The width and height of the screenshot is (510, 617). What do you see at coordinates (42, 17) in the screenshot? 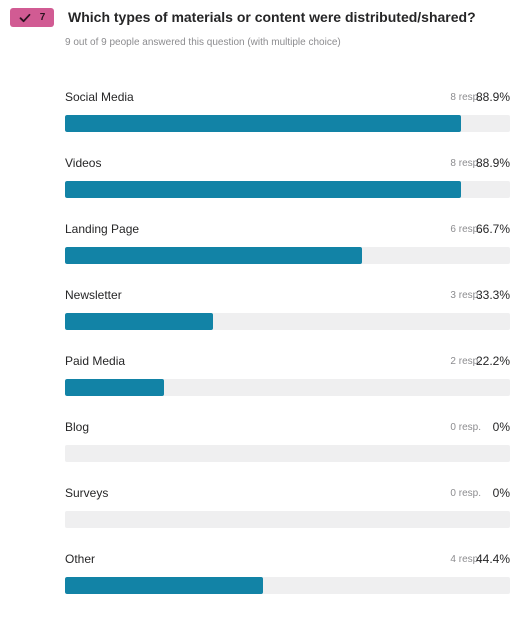
I see `question-number: 7` at bounding box center [42, 17].